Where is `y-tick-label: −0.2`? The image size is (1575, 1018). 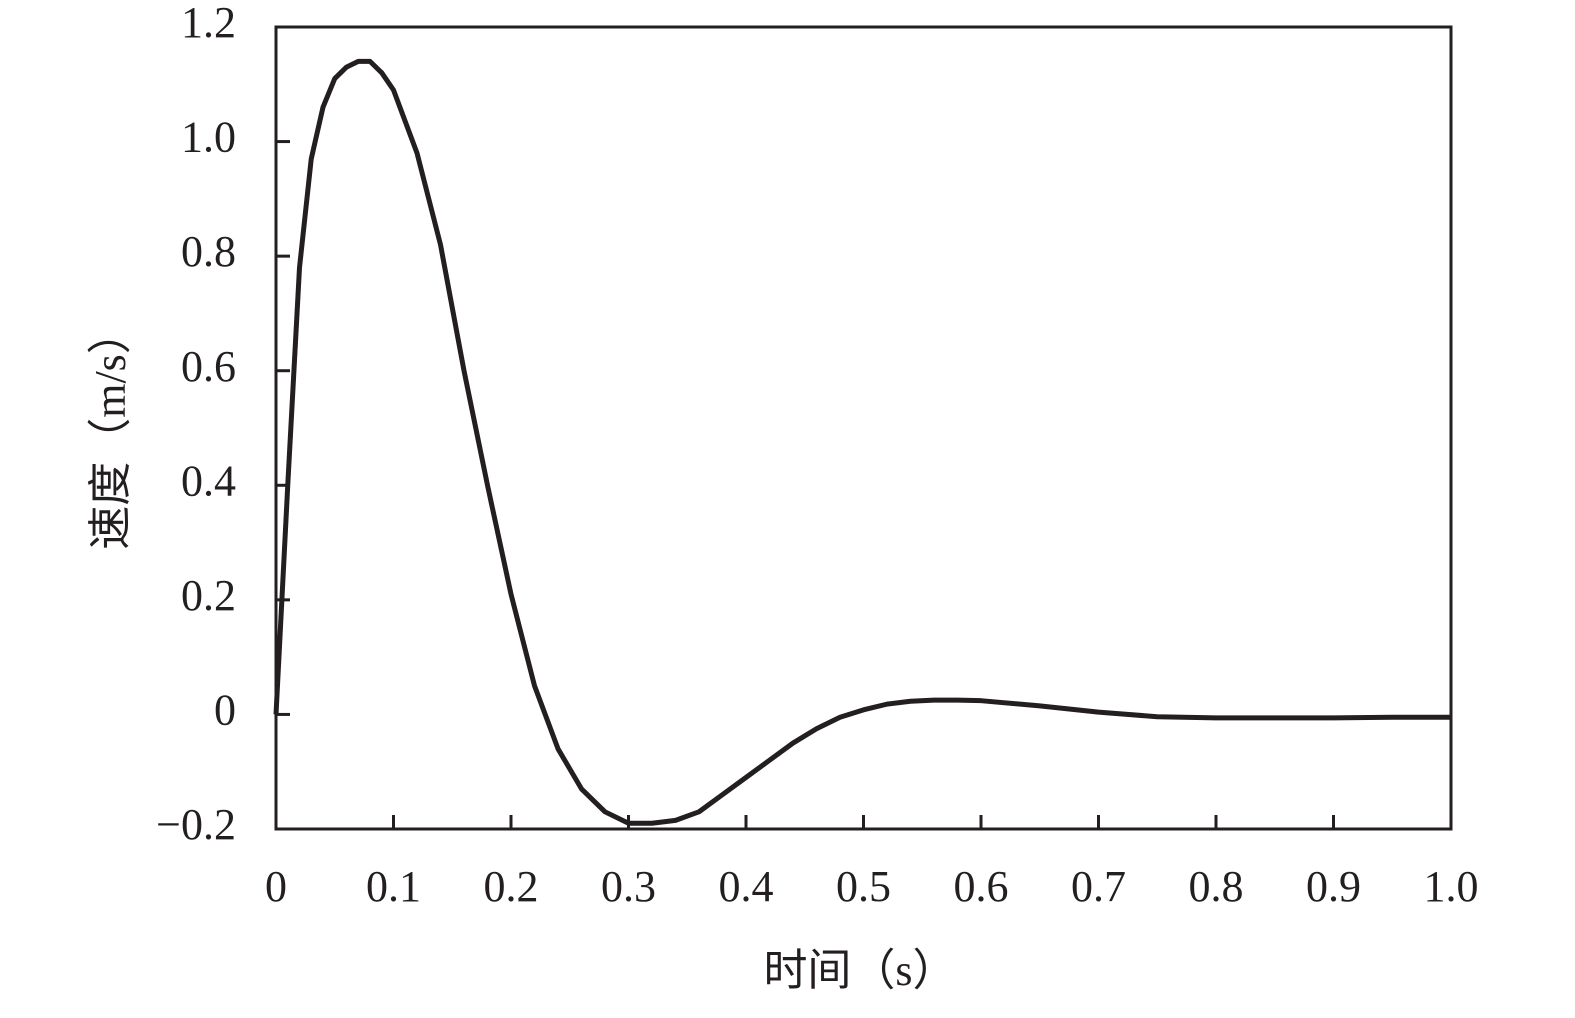
y-tick-label: −0.2 is located at coordinates (196, 824).